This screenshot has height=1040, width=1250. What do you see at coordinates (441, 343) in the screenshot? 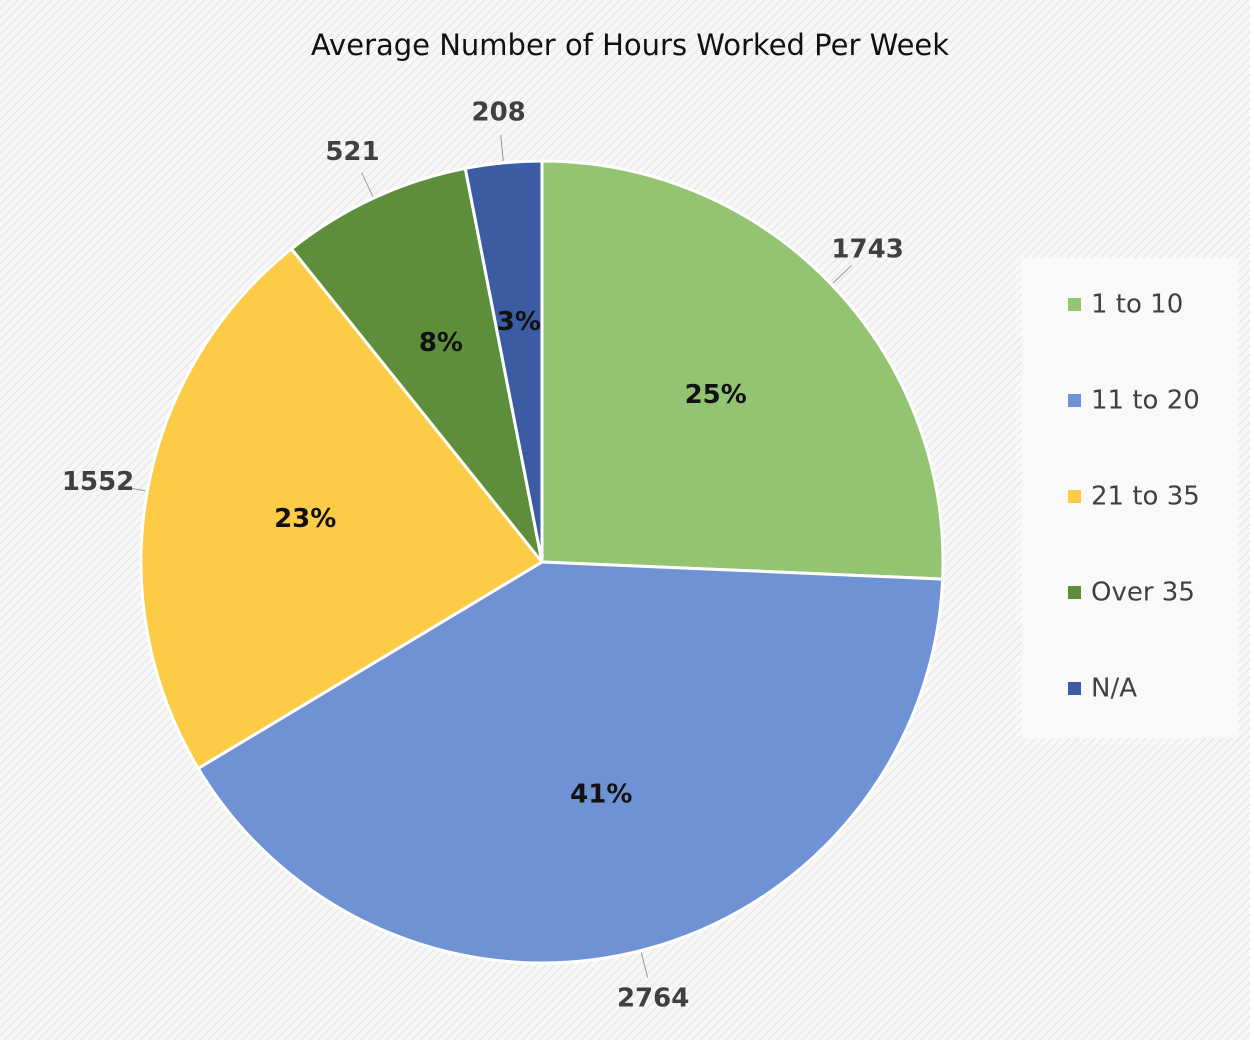
I see `percent-label: 8%` at bounding box center [441, 343].